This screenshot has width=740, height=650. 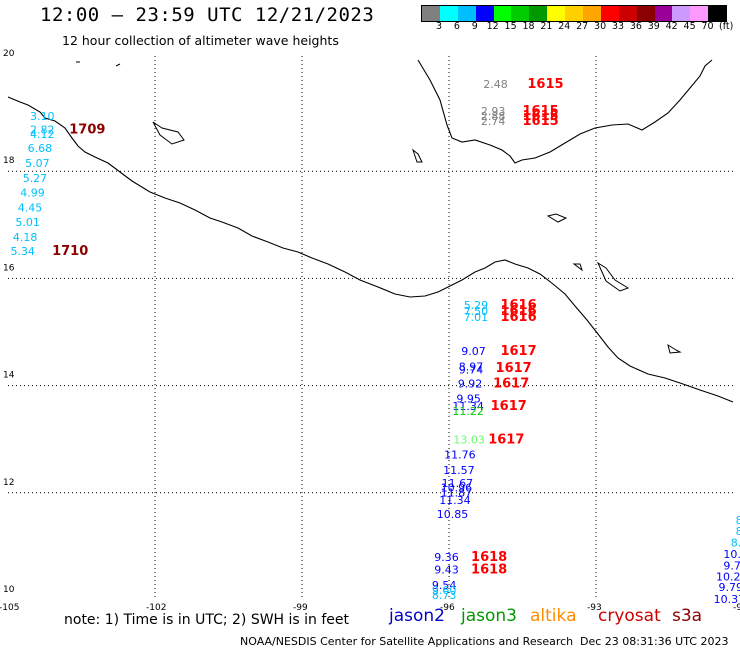 What do you see at coordinates (707, 26) in the screenshot?
I see `color-scale-tick-label: 70` at bounding box center [707, 26].